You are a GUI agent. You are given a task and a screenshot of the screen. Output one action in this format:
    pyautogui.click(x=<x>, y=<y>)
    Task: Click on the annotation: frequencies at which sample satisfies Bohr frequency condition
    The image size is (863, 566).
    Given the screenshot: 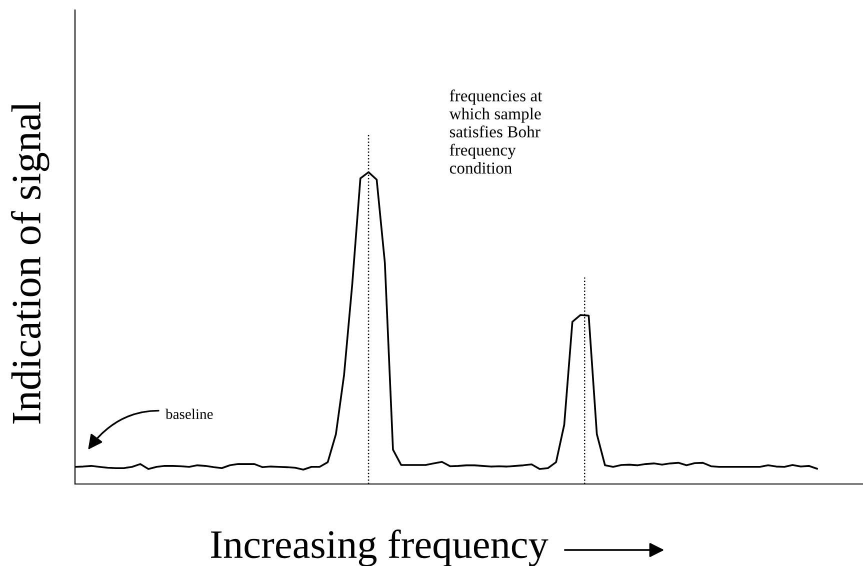 What is the action you would take?
    pyautogui.click(x=495, y=132)
    